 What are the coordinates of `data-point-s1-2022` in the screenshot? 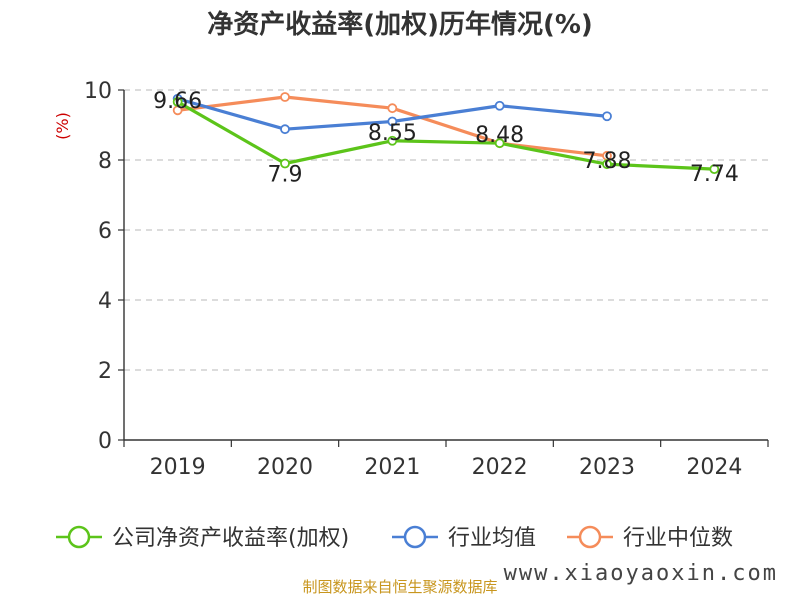 It's located at (499, 105).